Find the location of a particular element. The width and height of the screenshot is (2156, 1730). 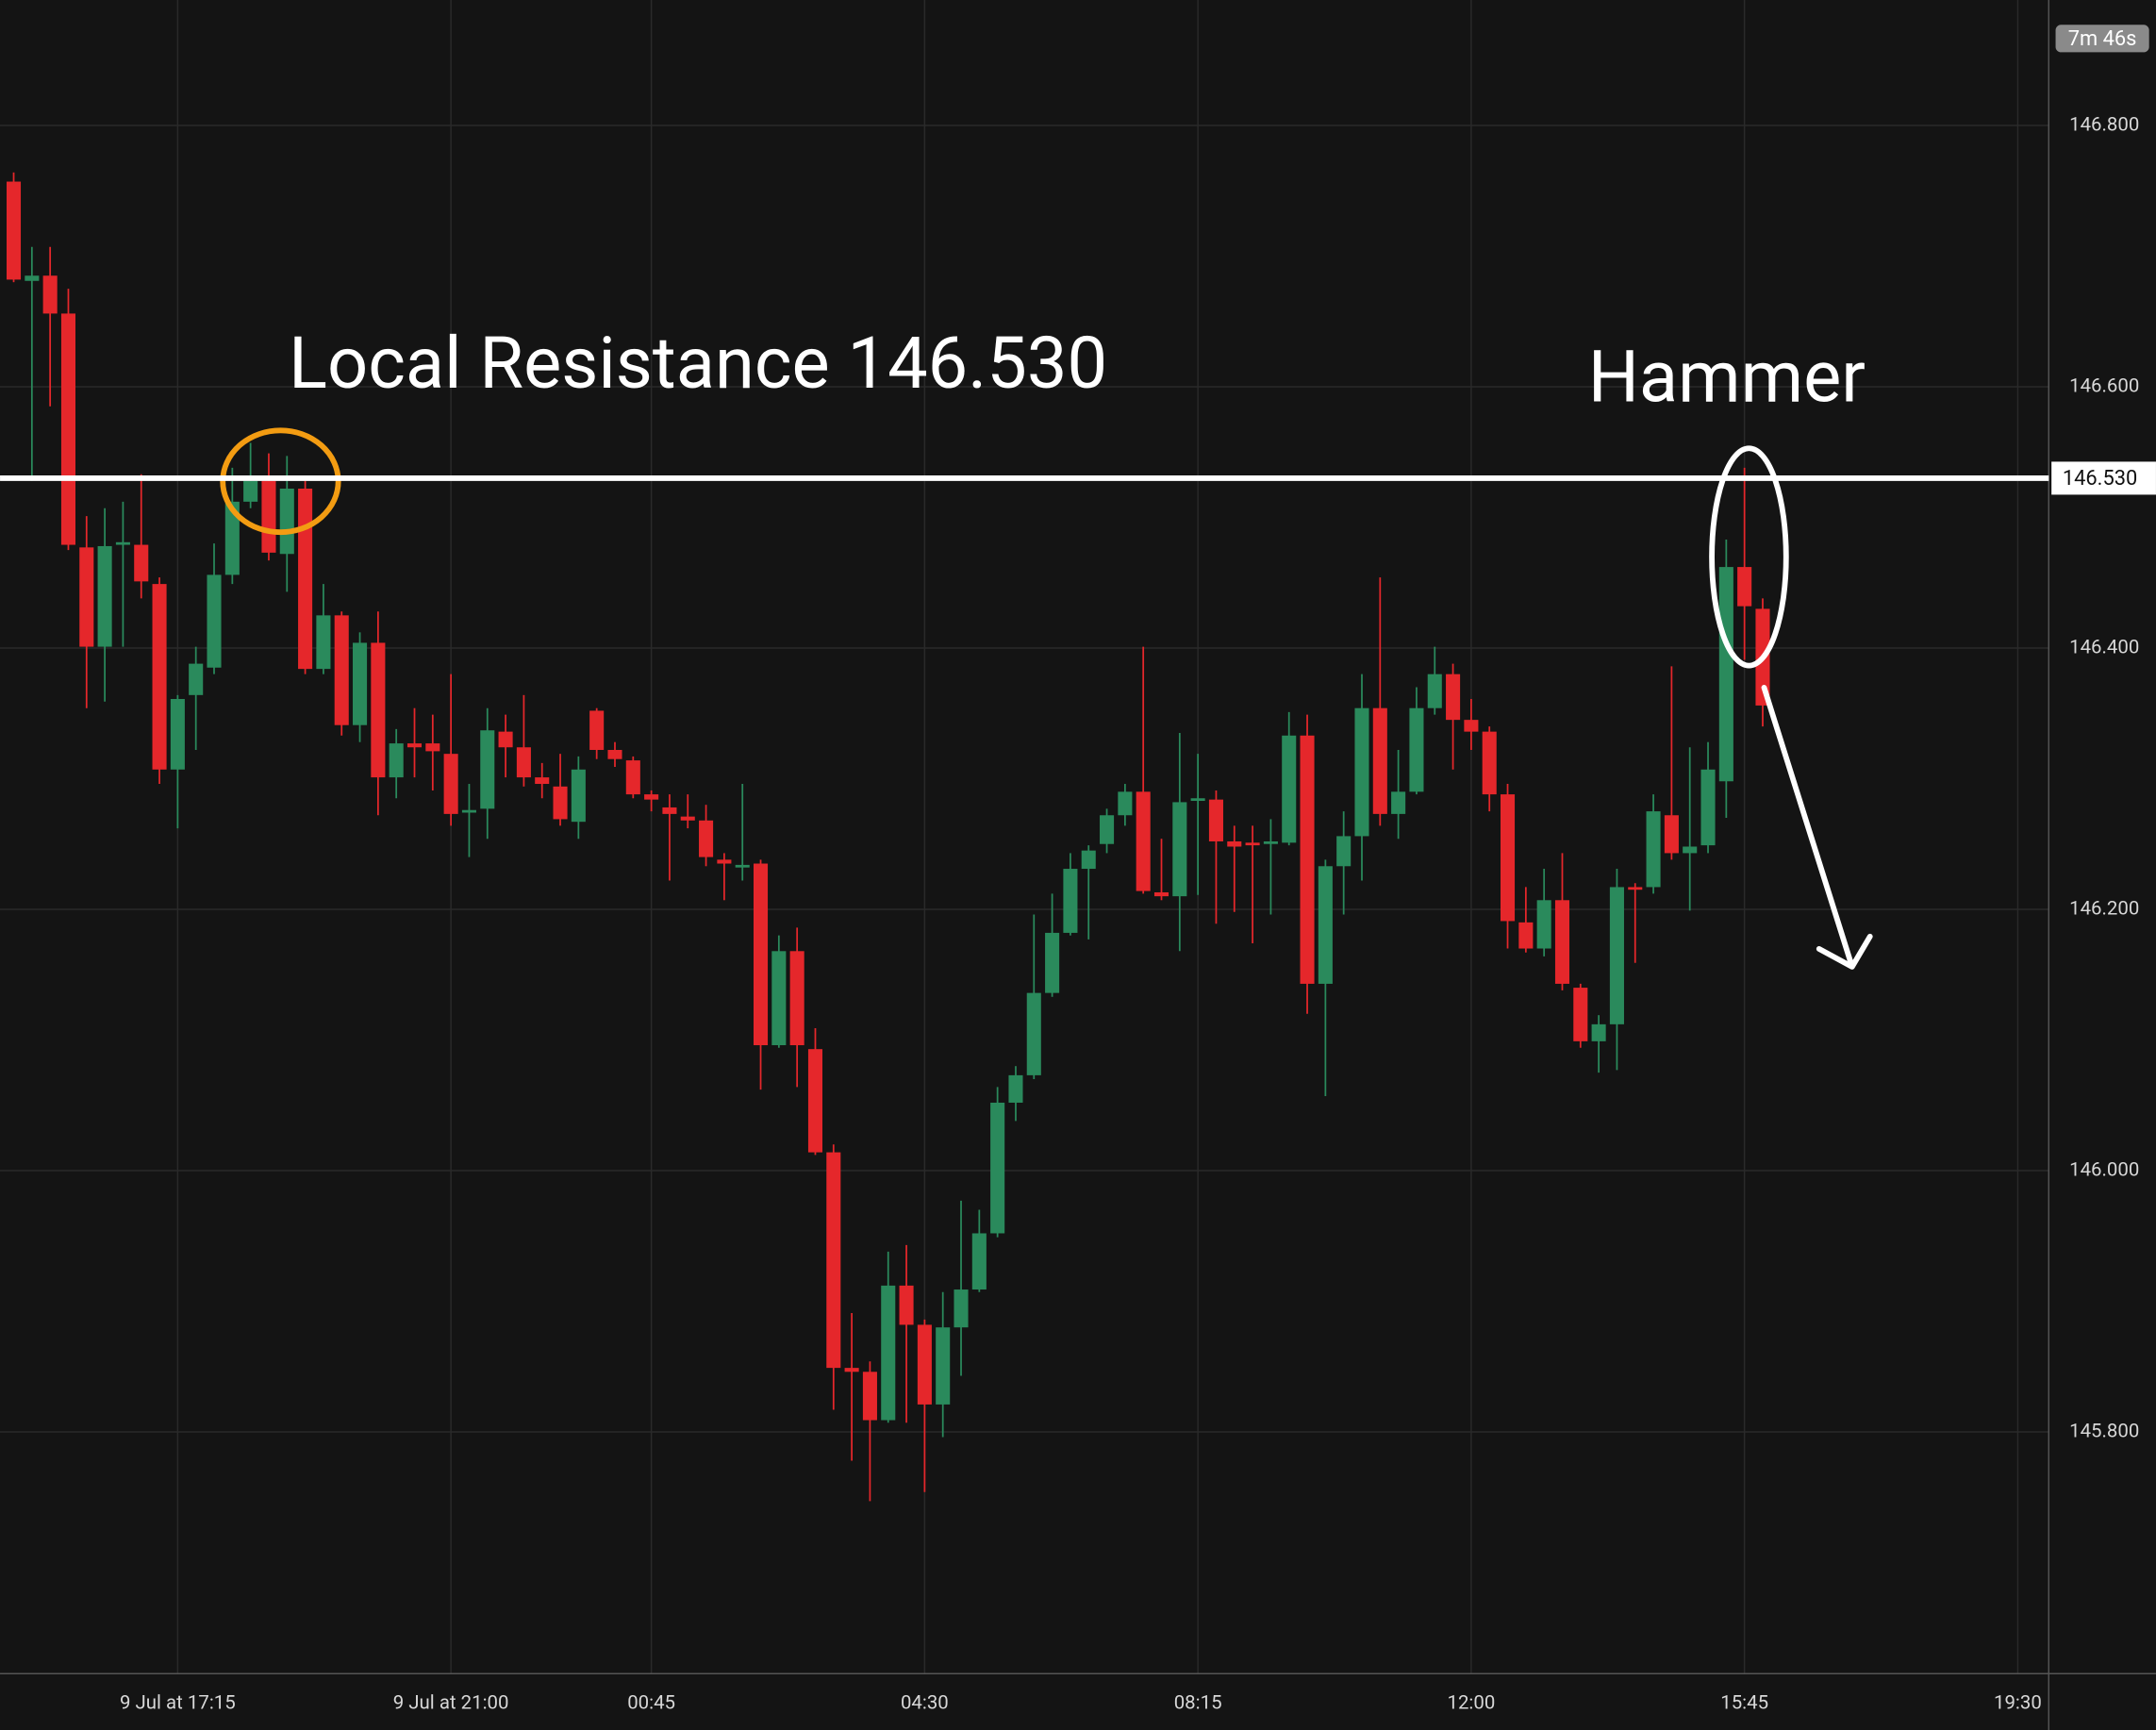

timer-badge is located at coordinates (2102, 39).